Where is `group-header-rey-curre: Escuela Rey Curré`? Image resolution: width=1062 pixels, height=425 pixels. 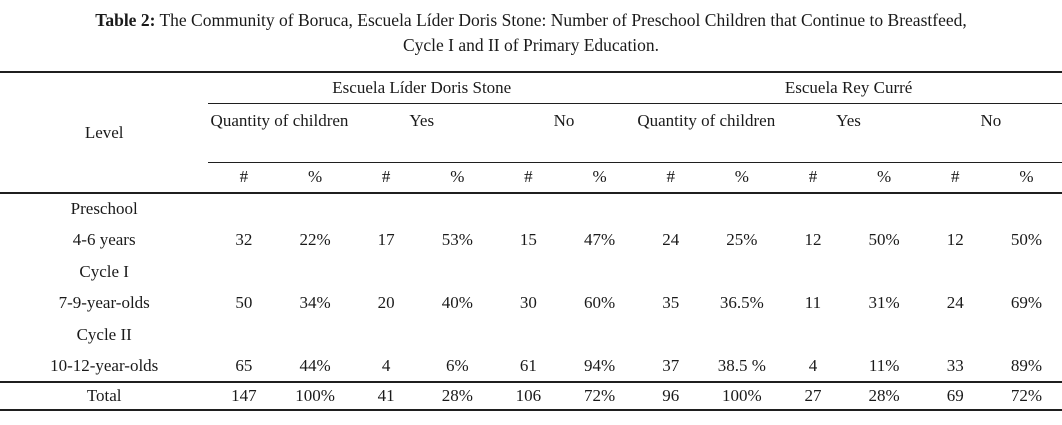 group-header-rey-curre: Escuela Rey Curré is located at coordinates (848, 88).